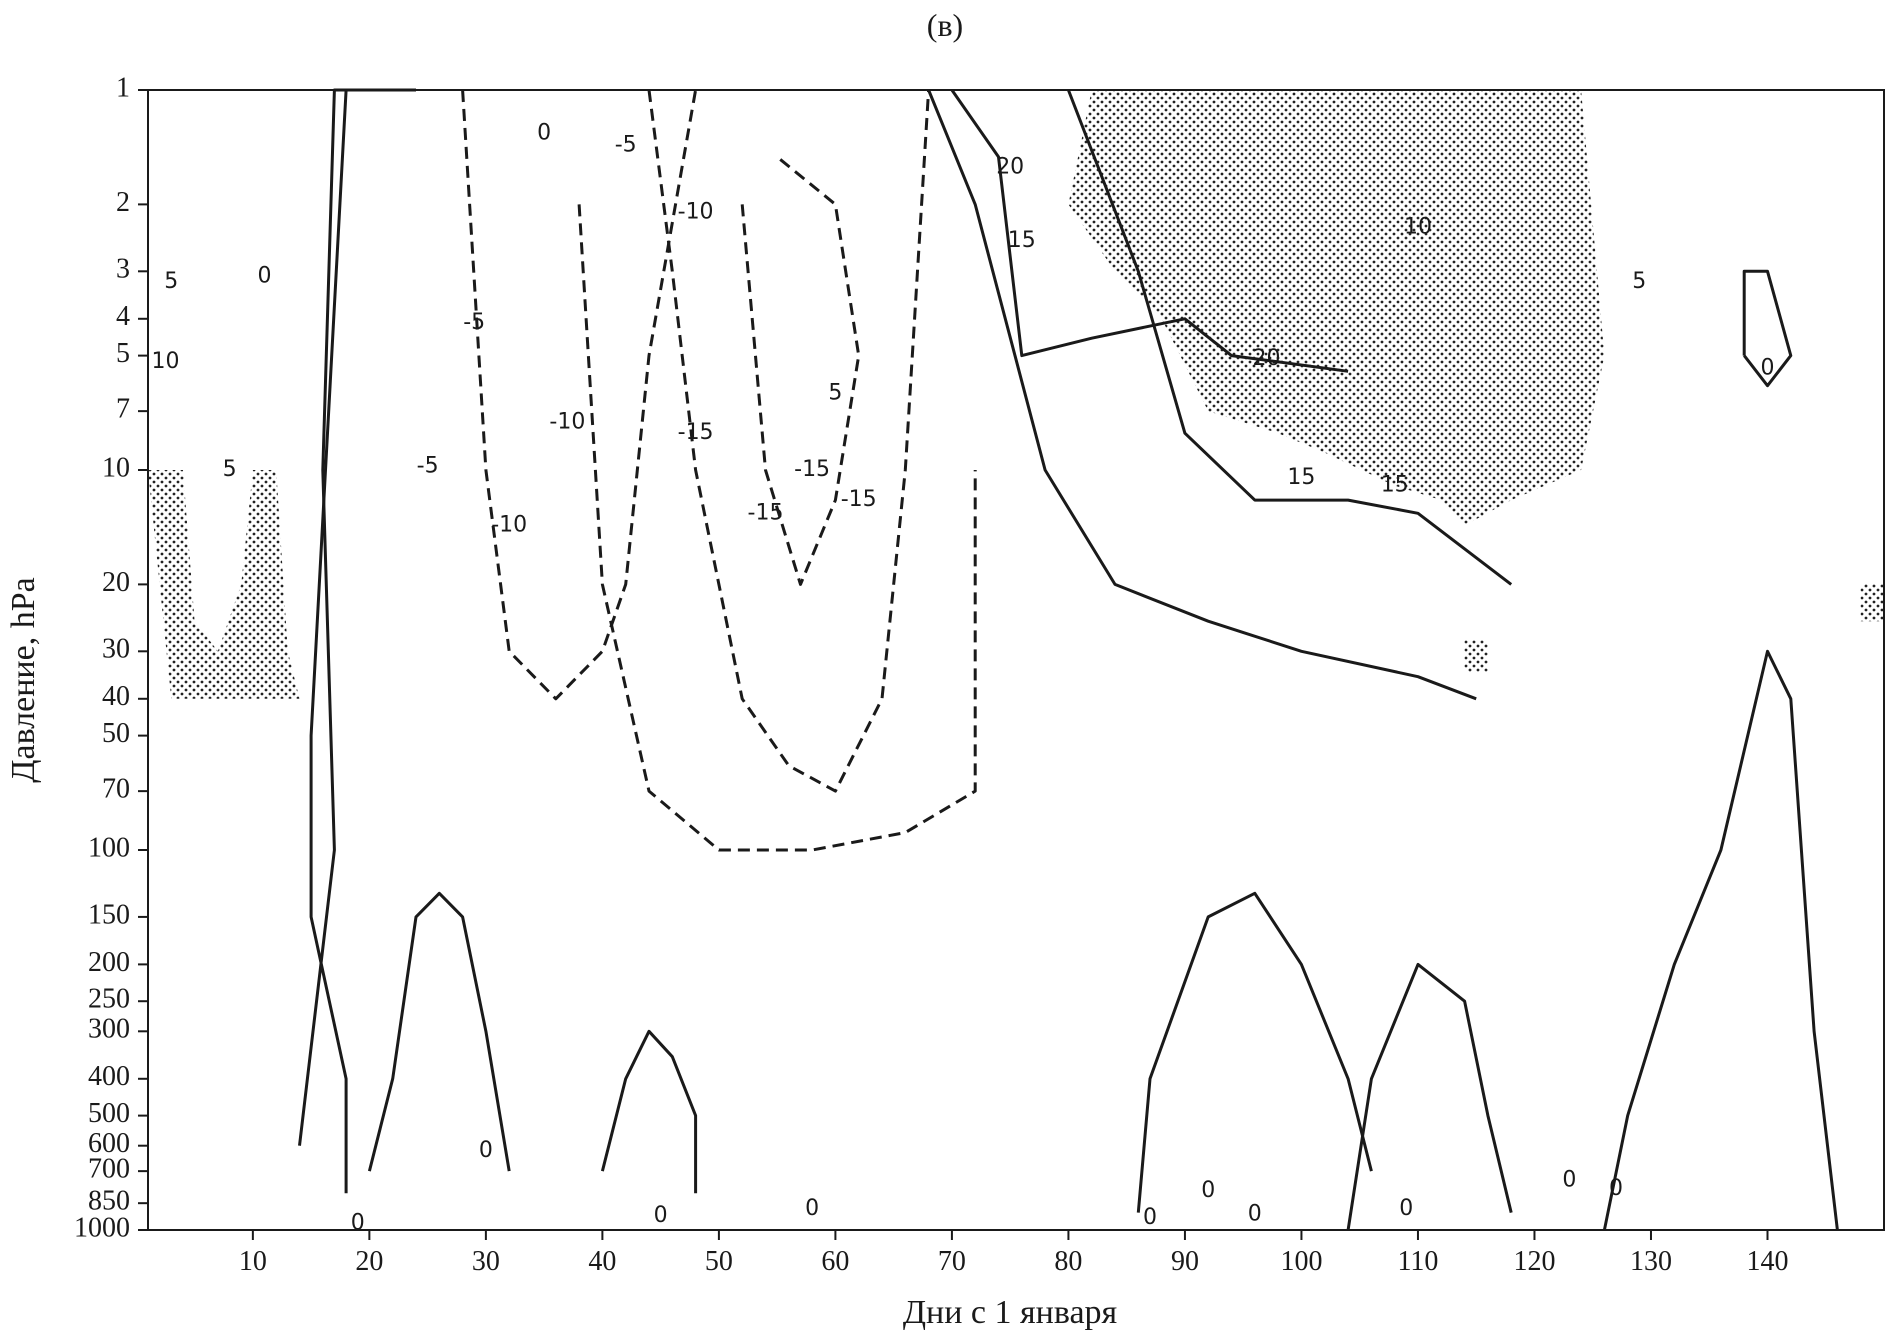 This screenshot has width=1891, height=1340. I want to click on y-tick-label: 200, so click(109, 962).